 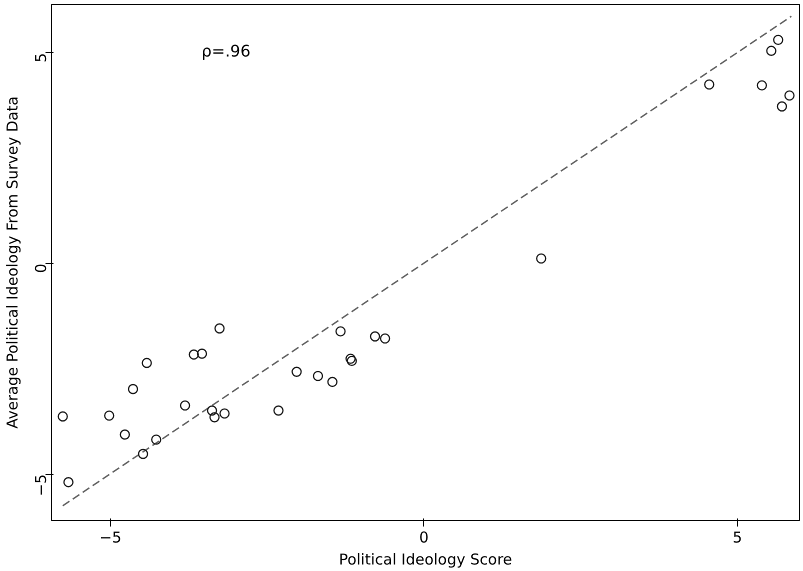 What do you see at coordinates (41, 269) in the screenshot?
I see `y-tick-label: 0` at bounding box center [41, 269].